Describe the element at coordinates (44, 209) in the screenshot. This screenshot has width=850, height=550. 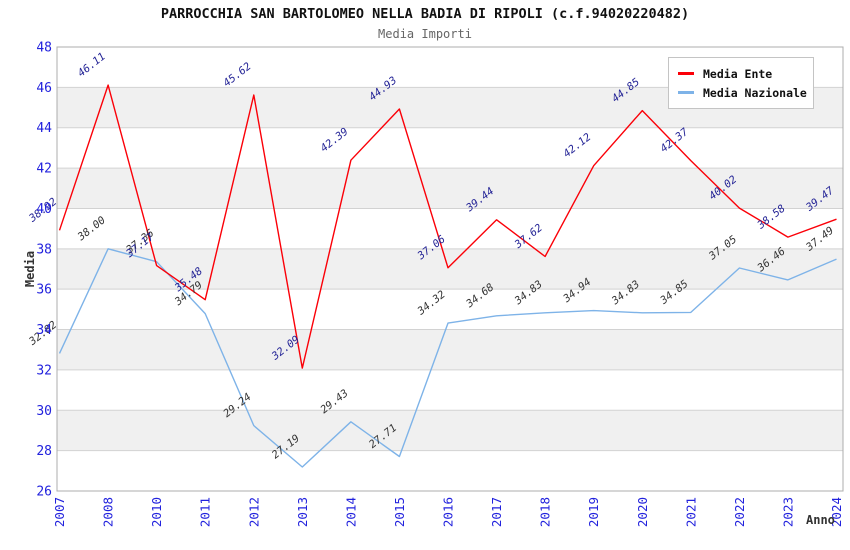
I see `y-tick-label: 40` at that location.